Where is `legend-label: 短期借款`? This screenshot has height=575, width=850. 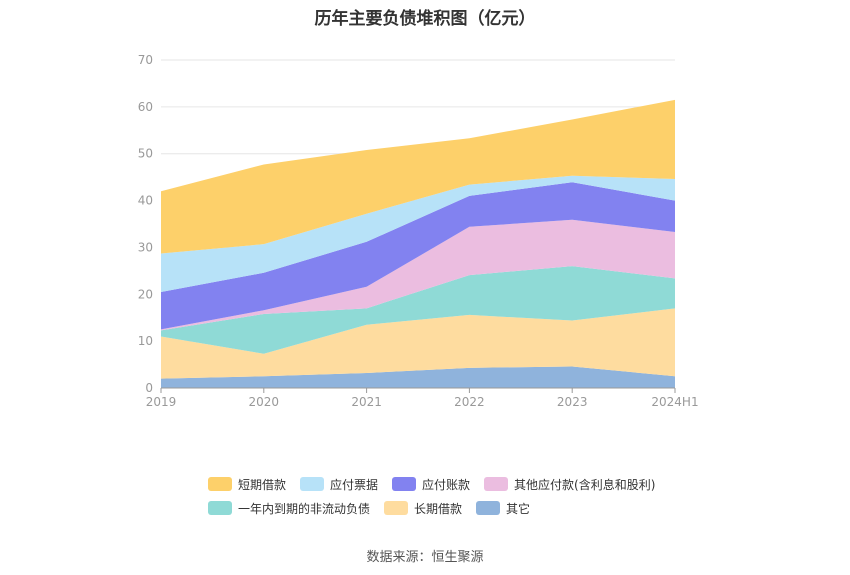
legend-label: 短期借款 is located at coordinates (262, 484).